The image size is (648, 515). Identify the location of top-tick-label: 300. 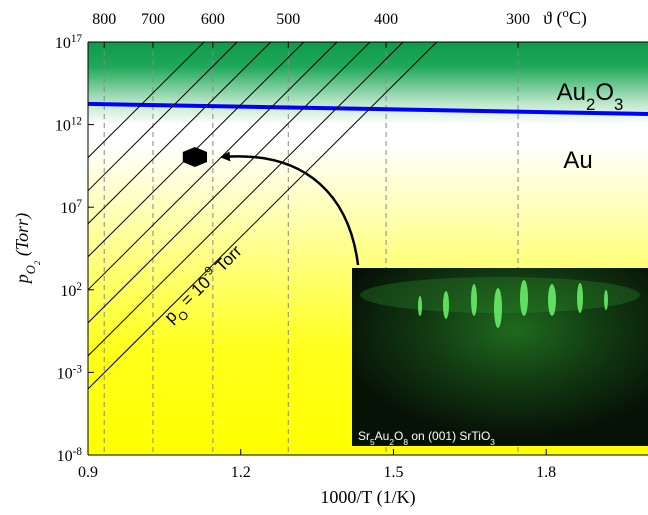
(518, 19).